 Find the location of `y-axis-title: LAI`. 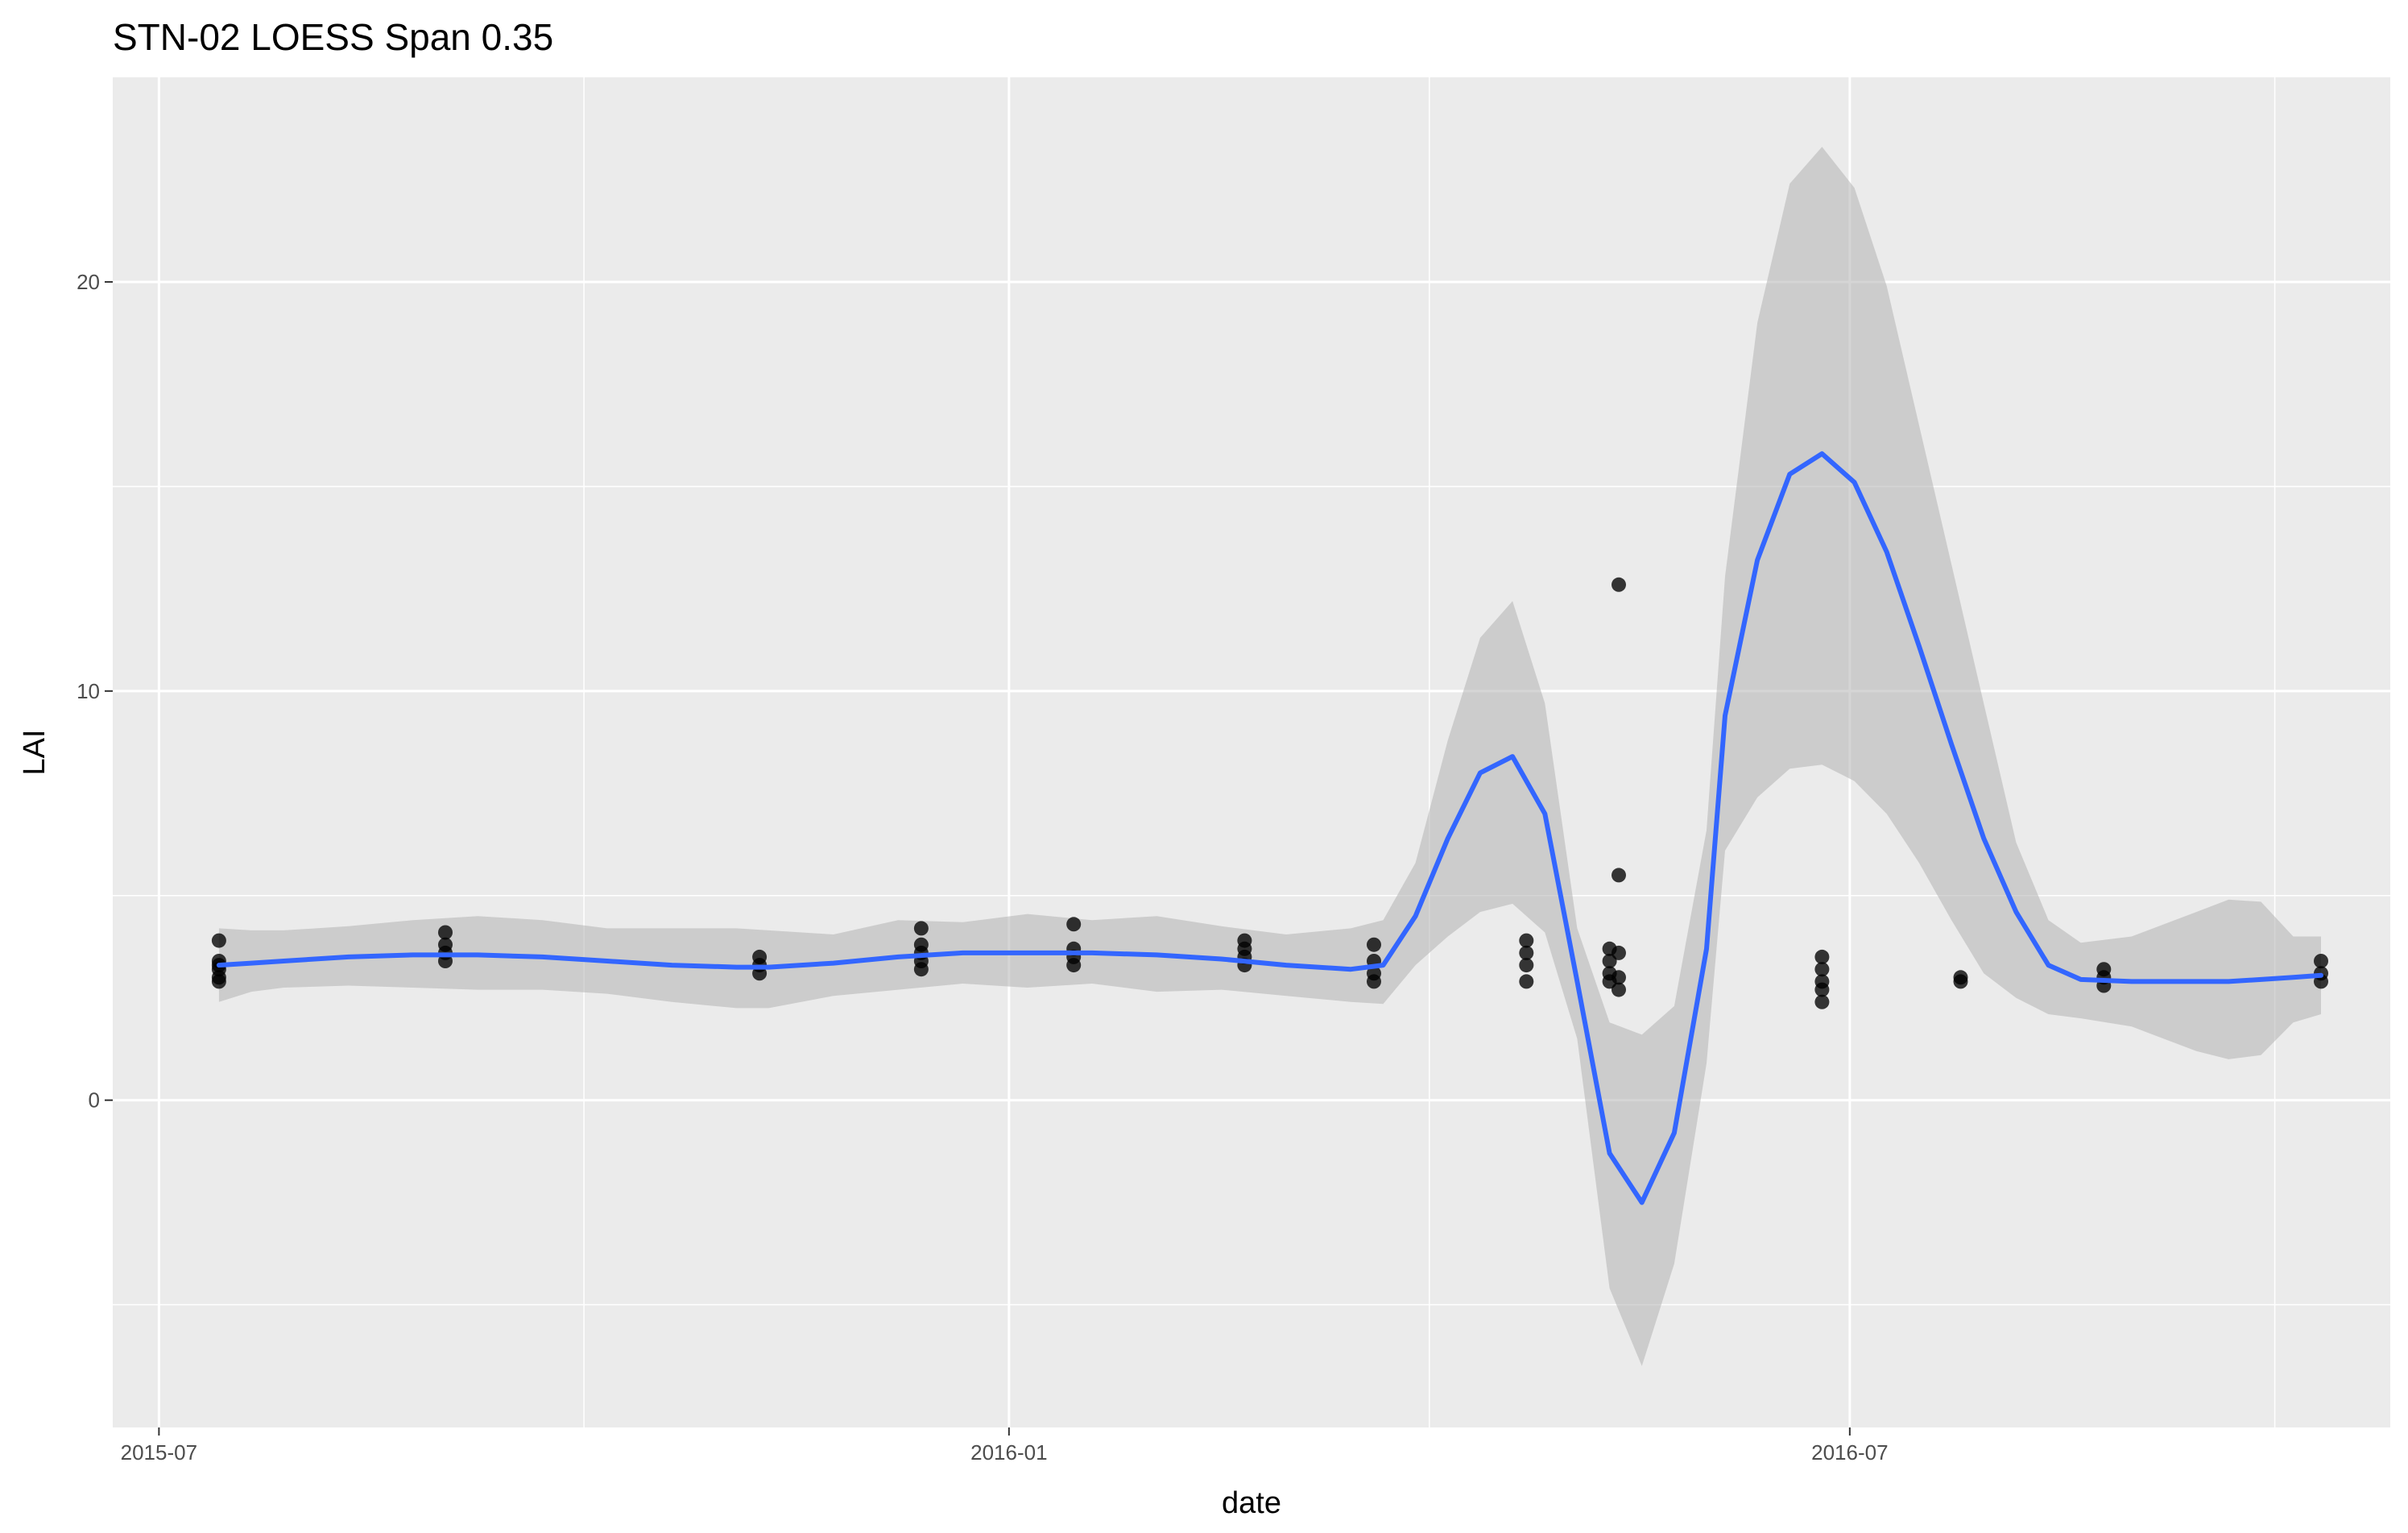

y-axis-title: LAI is located at coordinates (35, 752).